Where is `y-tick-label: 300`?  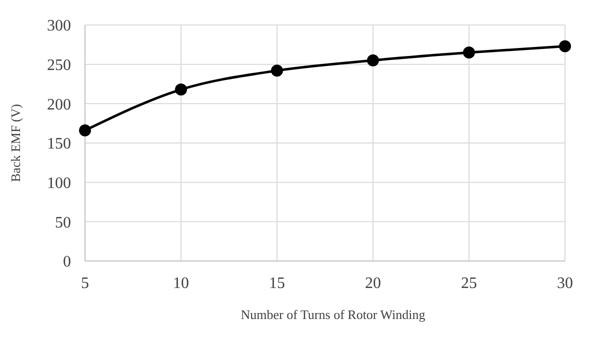 y-tick-label: 300 is located at coordinates (59, 26).